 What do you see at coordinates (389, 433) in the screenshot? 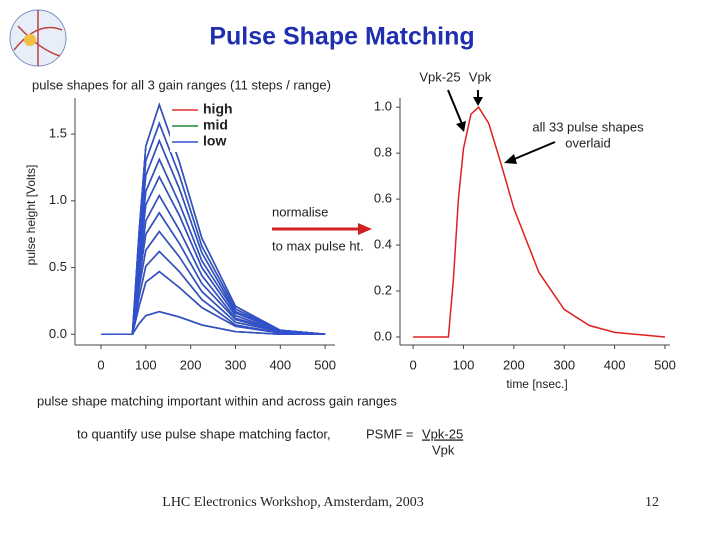
I see `psmf-label: PSMF =` at bounding box center [389, 433].